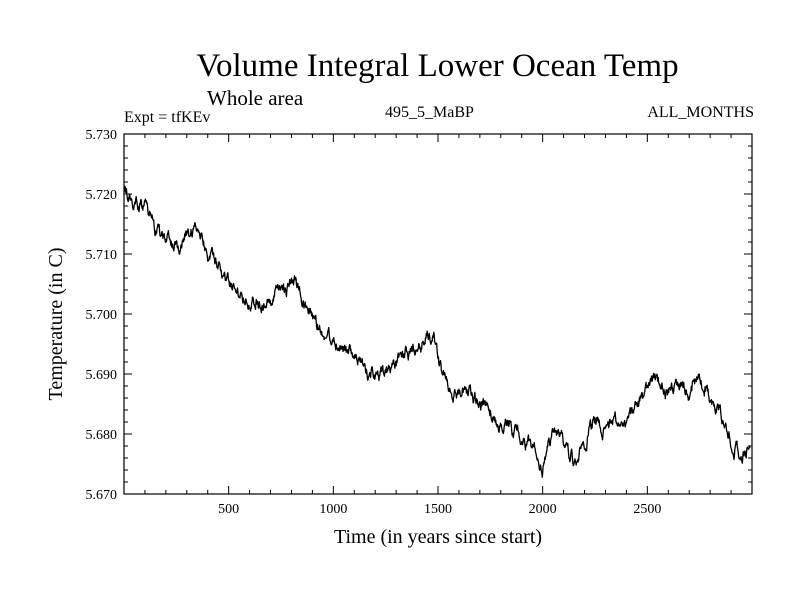  What do you see at coordinates (228, 509) in the screenshot?
I see `x-tick-label: 500` at bounding box center [228, 509].